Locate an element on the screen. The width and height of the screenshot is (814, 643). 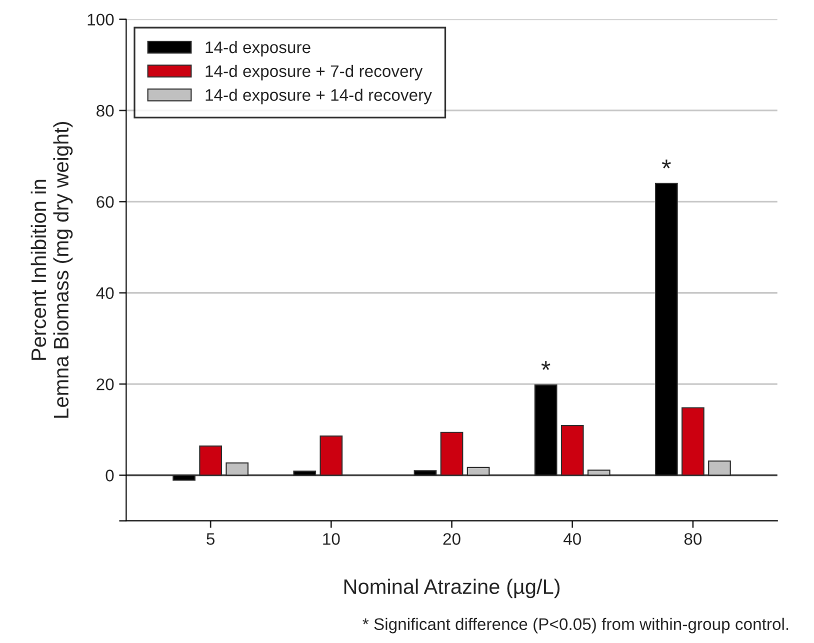
x-tick-label: 5 is located at coordinates (210, 539).